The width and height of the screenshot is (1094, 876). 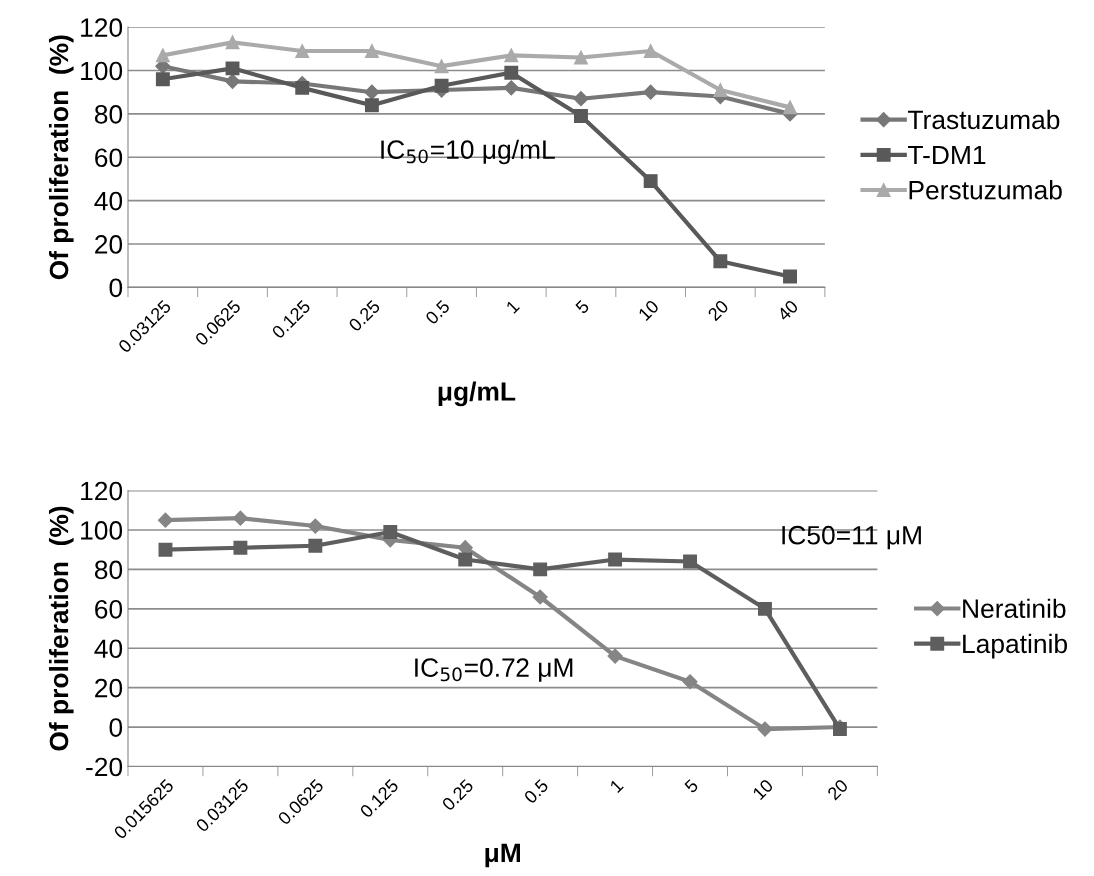 I want to click on legend-label: Trastuzumab, so click(x=984, y=119).